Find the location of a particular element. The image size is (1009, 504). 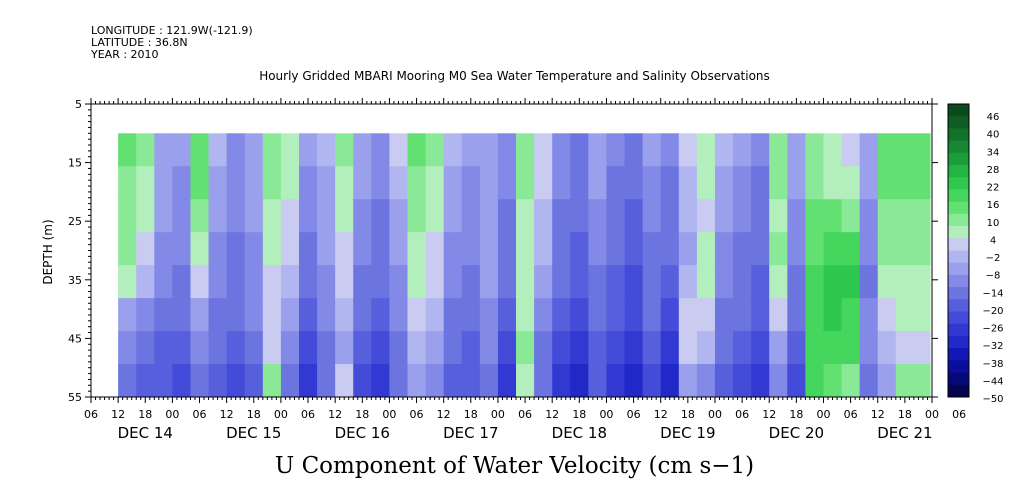

colorbar-label: −8 is located at coordinates (993, 276).